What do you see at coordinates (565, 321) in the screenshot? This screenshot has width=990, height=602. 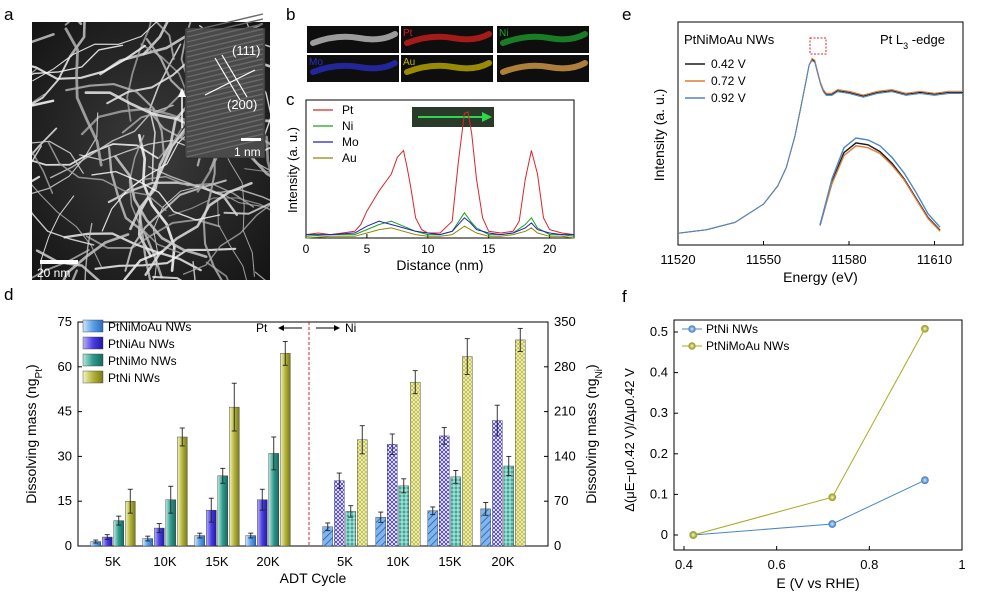 I see `y-tick-label-right: 350` at bounding box center [565, 321].